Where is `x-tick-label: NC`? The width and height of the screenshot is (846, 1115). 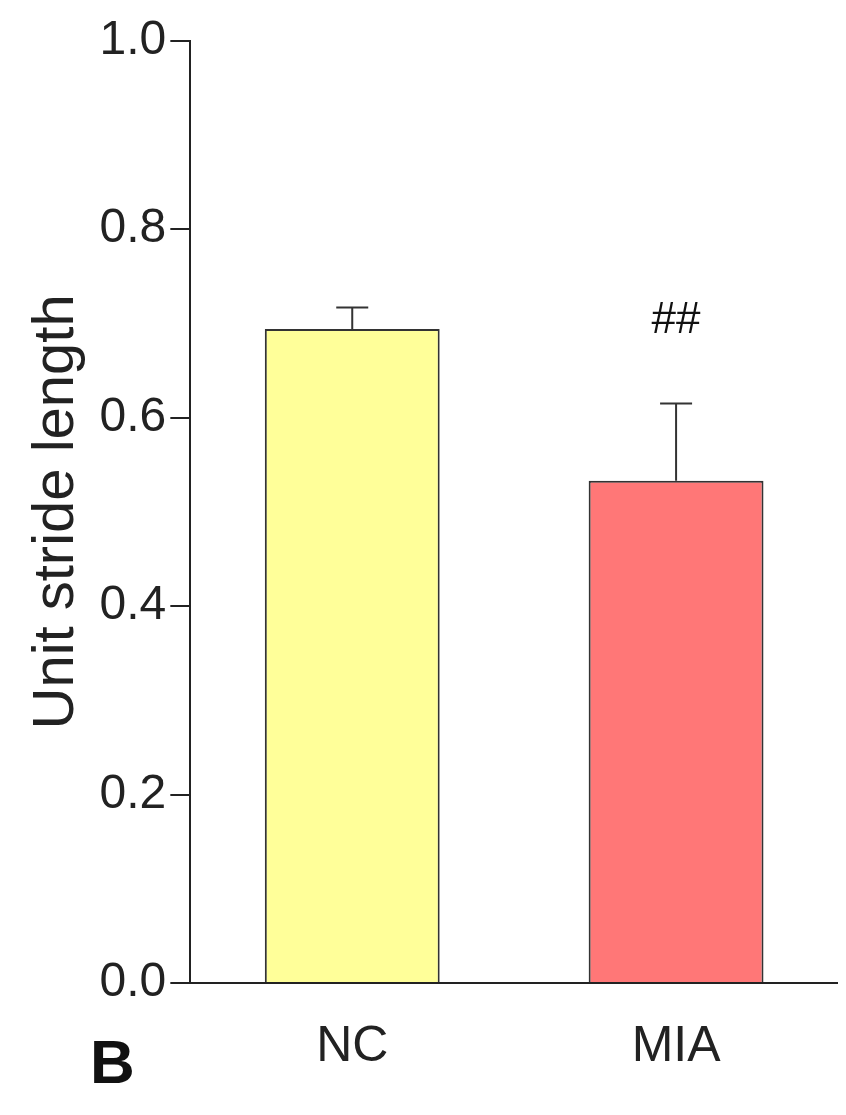 x-tick-label: NC is located at coordinates (352, 1043).